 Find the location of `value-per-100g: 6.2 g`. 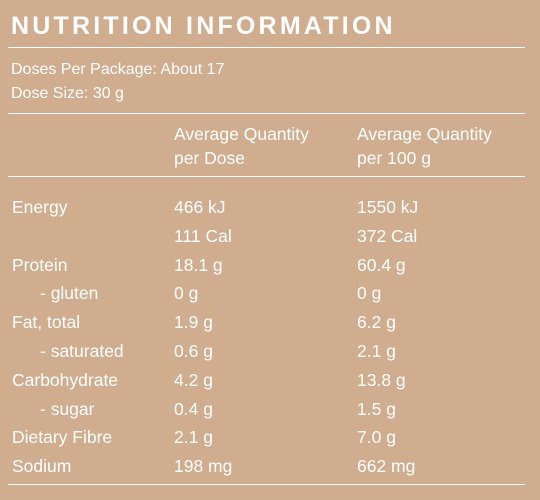

value-per-100g: 6.2 g is located at coordinates (376, 322).